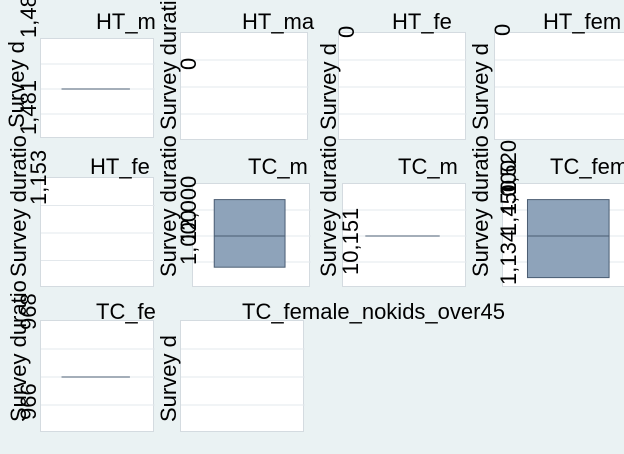 The width and height of the screenshot is (624, 454). I want to click on panel-title: TC_female_nokids_over45, so click(373, 311).